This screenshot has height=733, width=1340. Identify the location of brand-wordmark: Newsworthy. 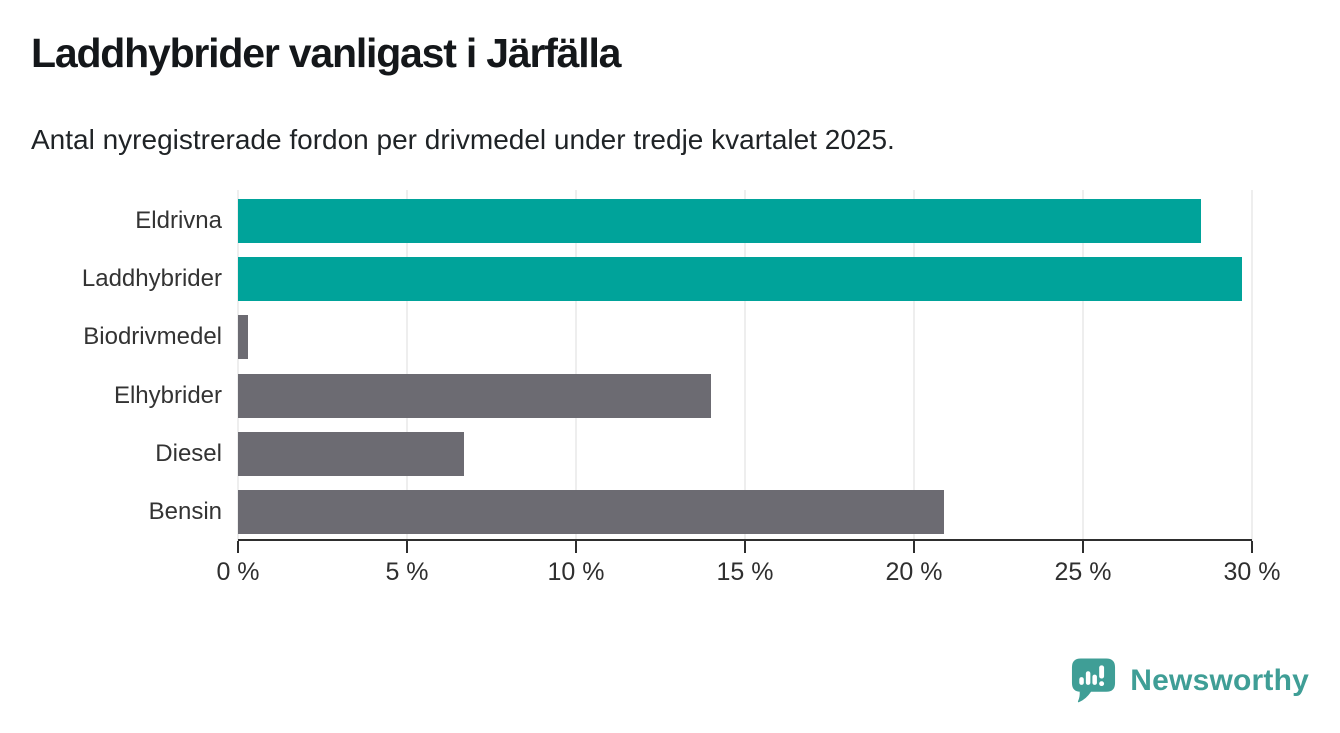
(1219, 680).